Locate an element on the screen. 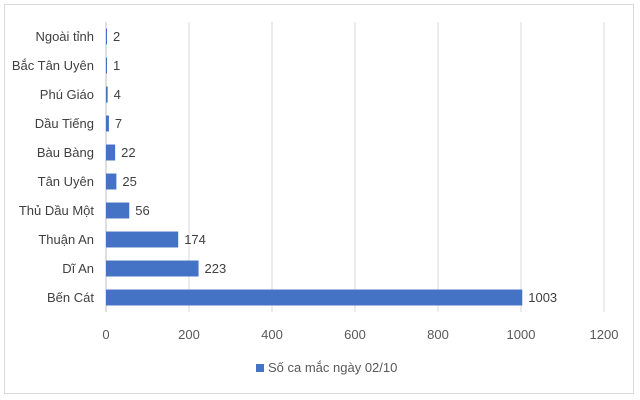 Image resolution: width=640 pixels, height=400 pixels. data-label: 1003 is located at coordinates (542, 297).